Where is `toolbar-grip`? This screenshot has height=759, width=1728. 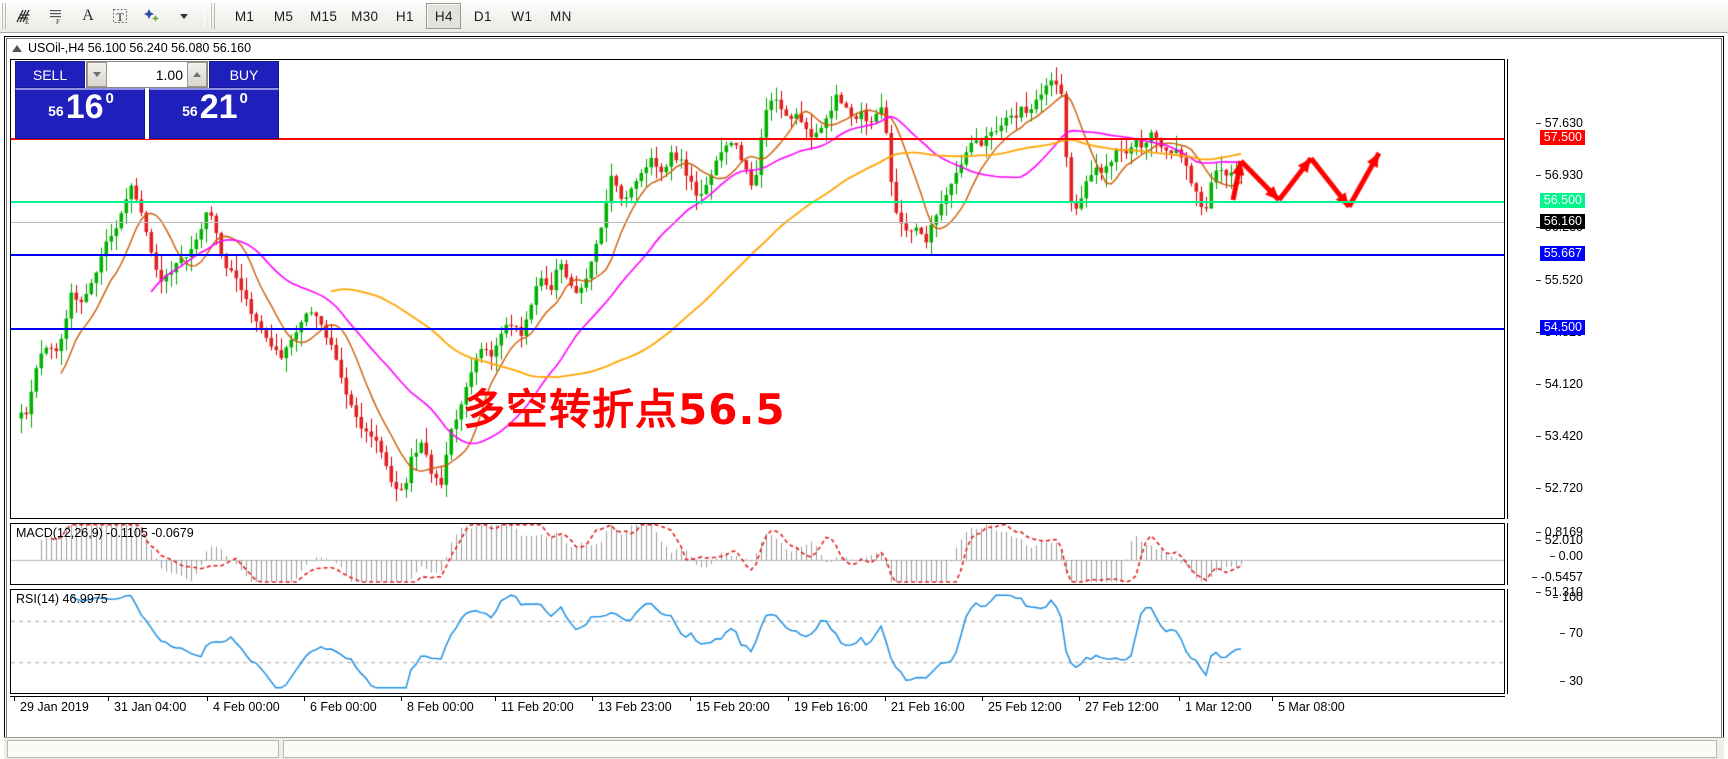
toolbar-grip is located at coordinates (4, 16).